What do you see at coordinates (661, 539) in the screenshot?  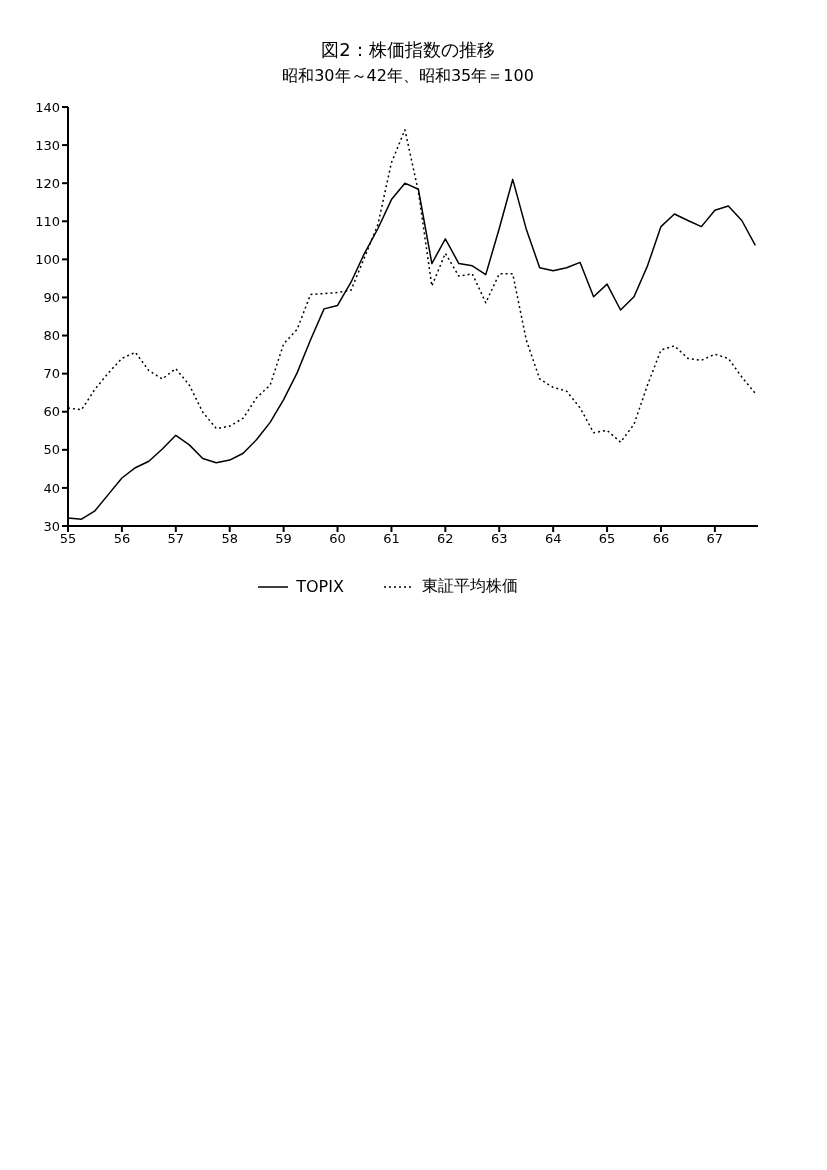 I see `x-tick-label: 66` at bounding box center [661, 539].